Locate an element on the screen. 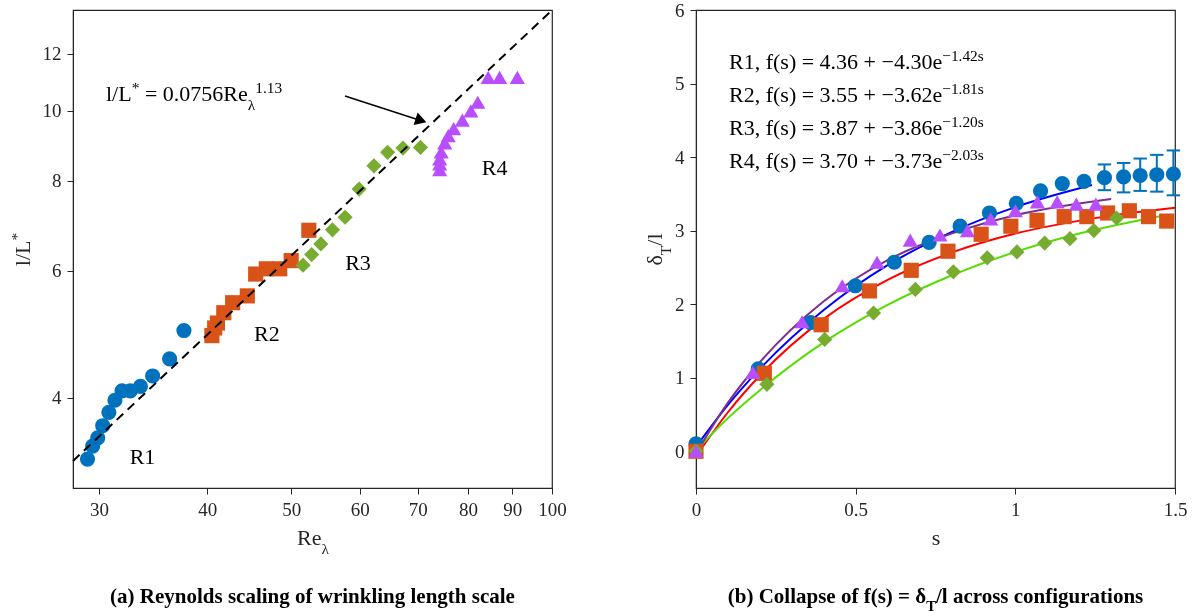  y-tick-label: 10 is located at coordinates (52, 111).